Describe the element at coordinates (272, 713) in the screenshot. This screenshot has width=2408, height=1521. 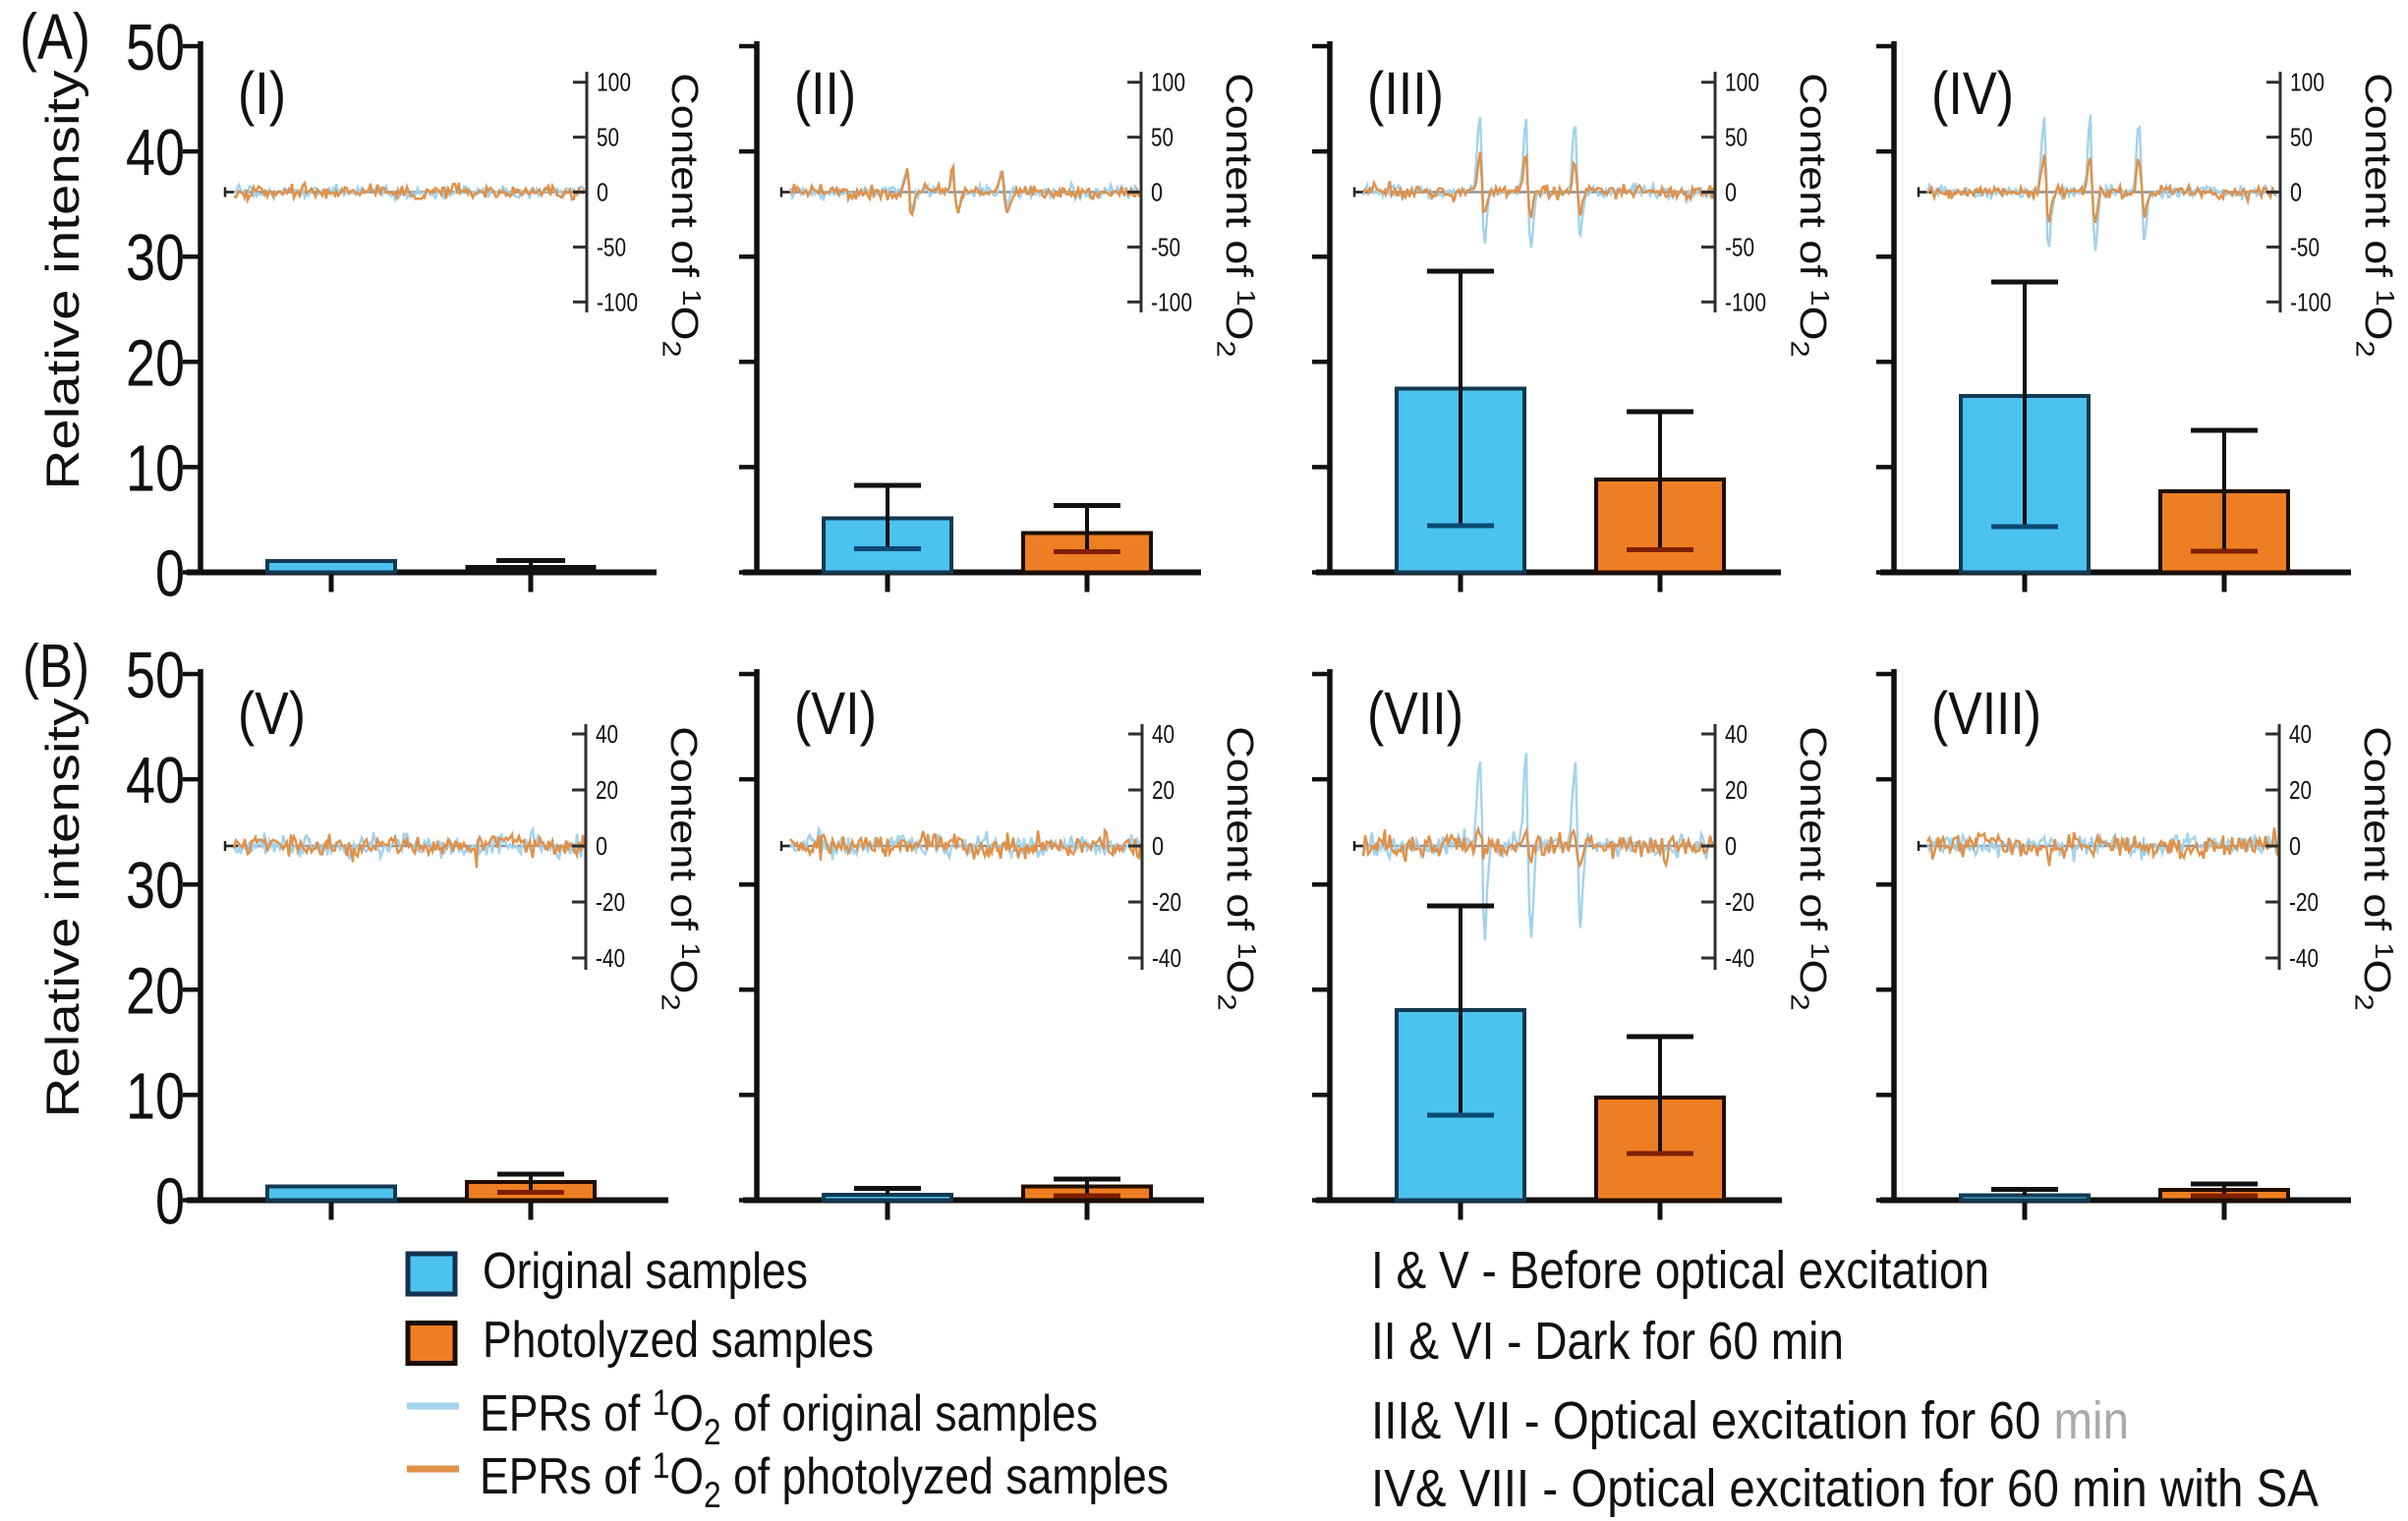
I see `svg-text: (V)` at that location.